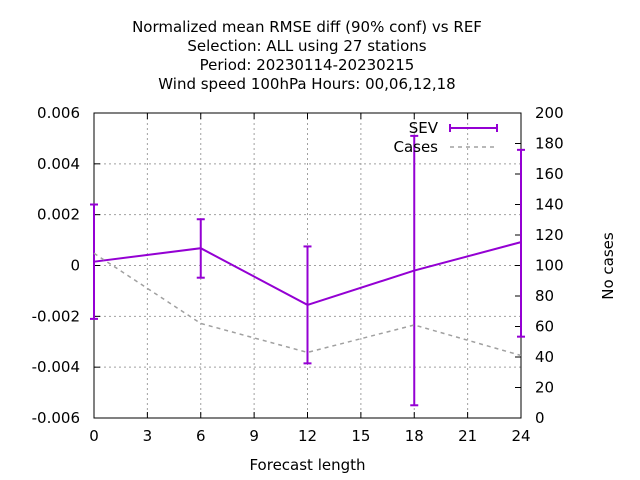  What do you see at coordinates (544, 327) in the screenshot?
I see `y-right-tick-label: 60` at bounding box center [544, 327].